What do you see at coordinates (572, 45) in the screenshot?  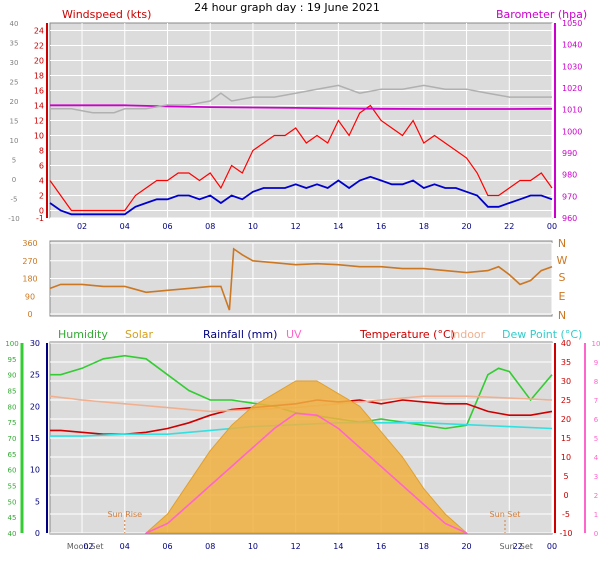 I see `baro-y-tick: 1040` at bounding box center [572, 45].